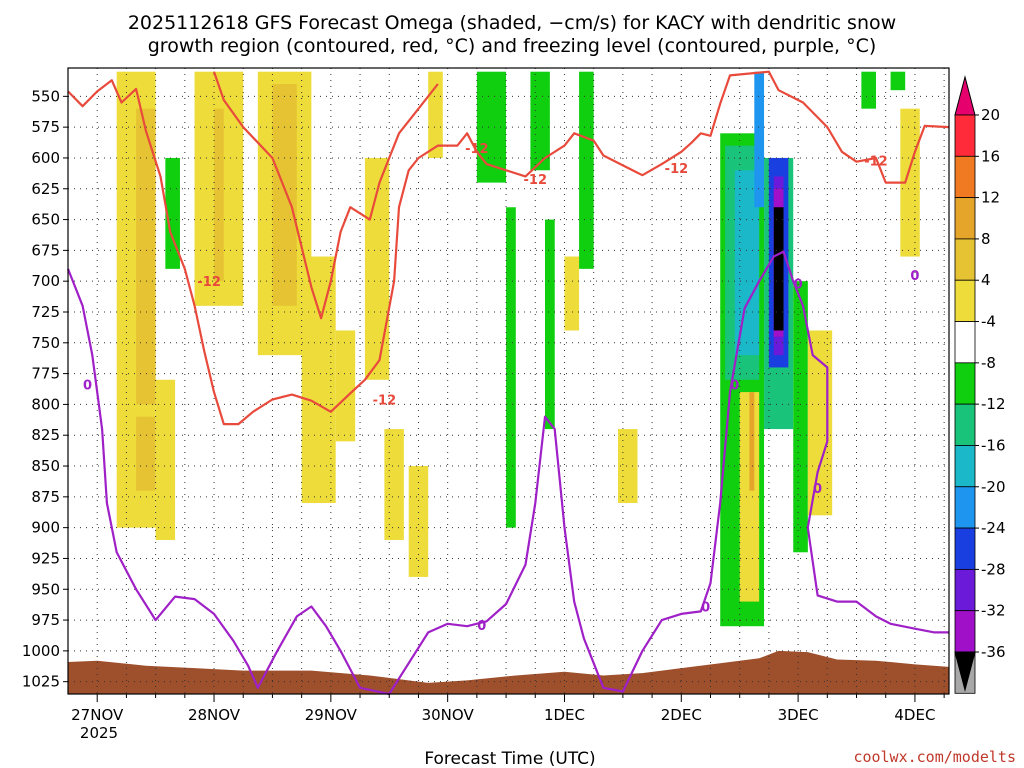 Image resolution: width=1024 pixels, height=768 pixels. I want to click on x-tick-label-2DEC: 2DEC, so click(681, 715).